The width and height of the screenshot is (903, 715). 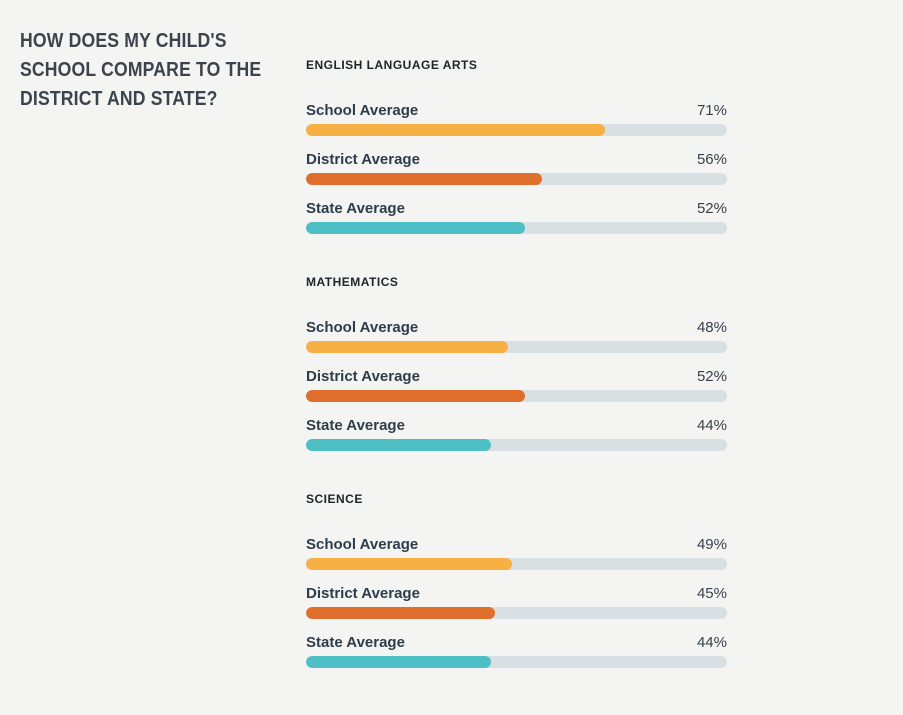 I want to click on page-title-line-2: SCHOOL COMPARE TO THE, so click(x=141, y=70).